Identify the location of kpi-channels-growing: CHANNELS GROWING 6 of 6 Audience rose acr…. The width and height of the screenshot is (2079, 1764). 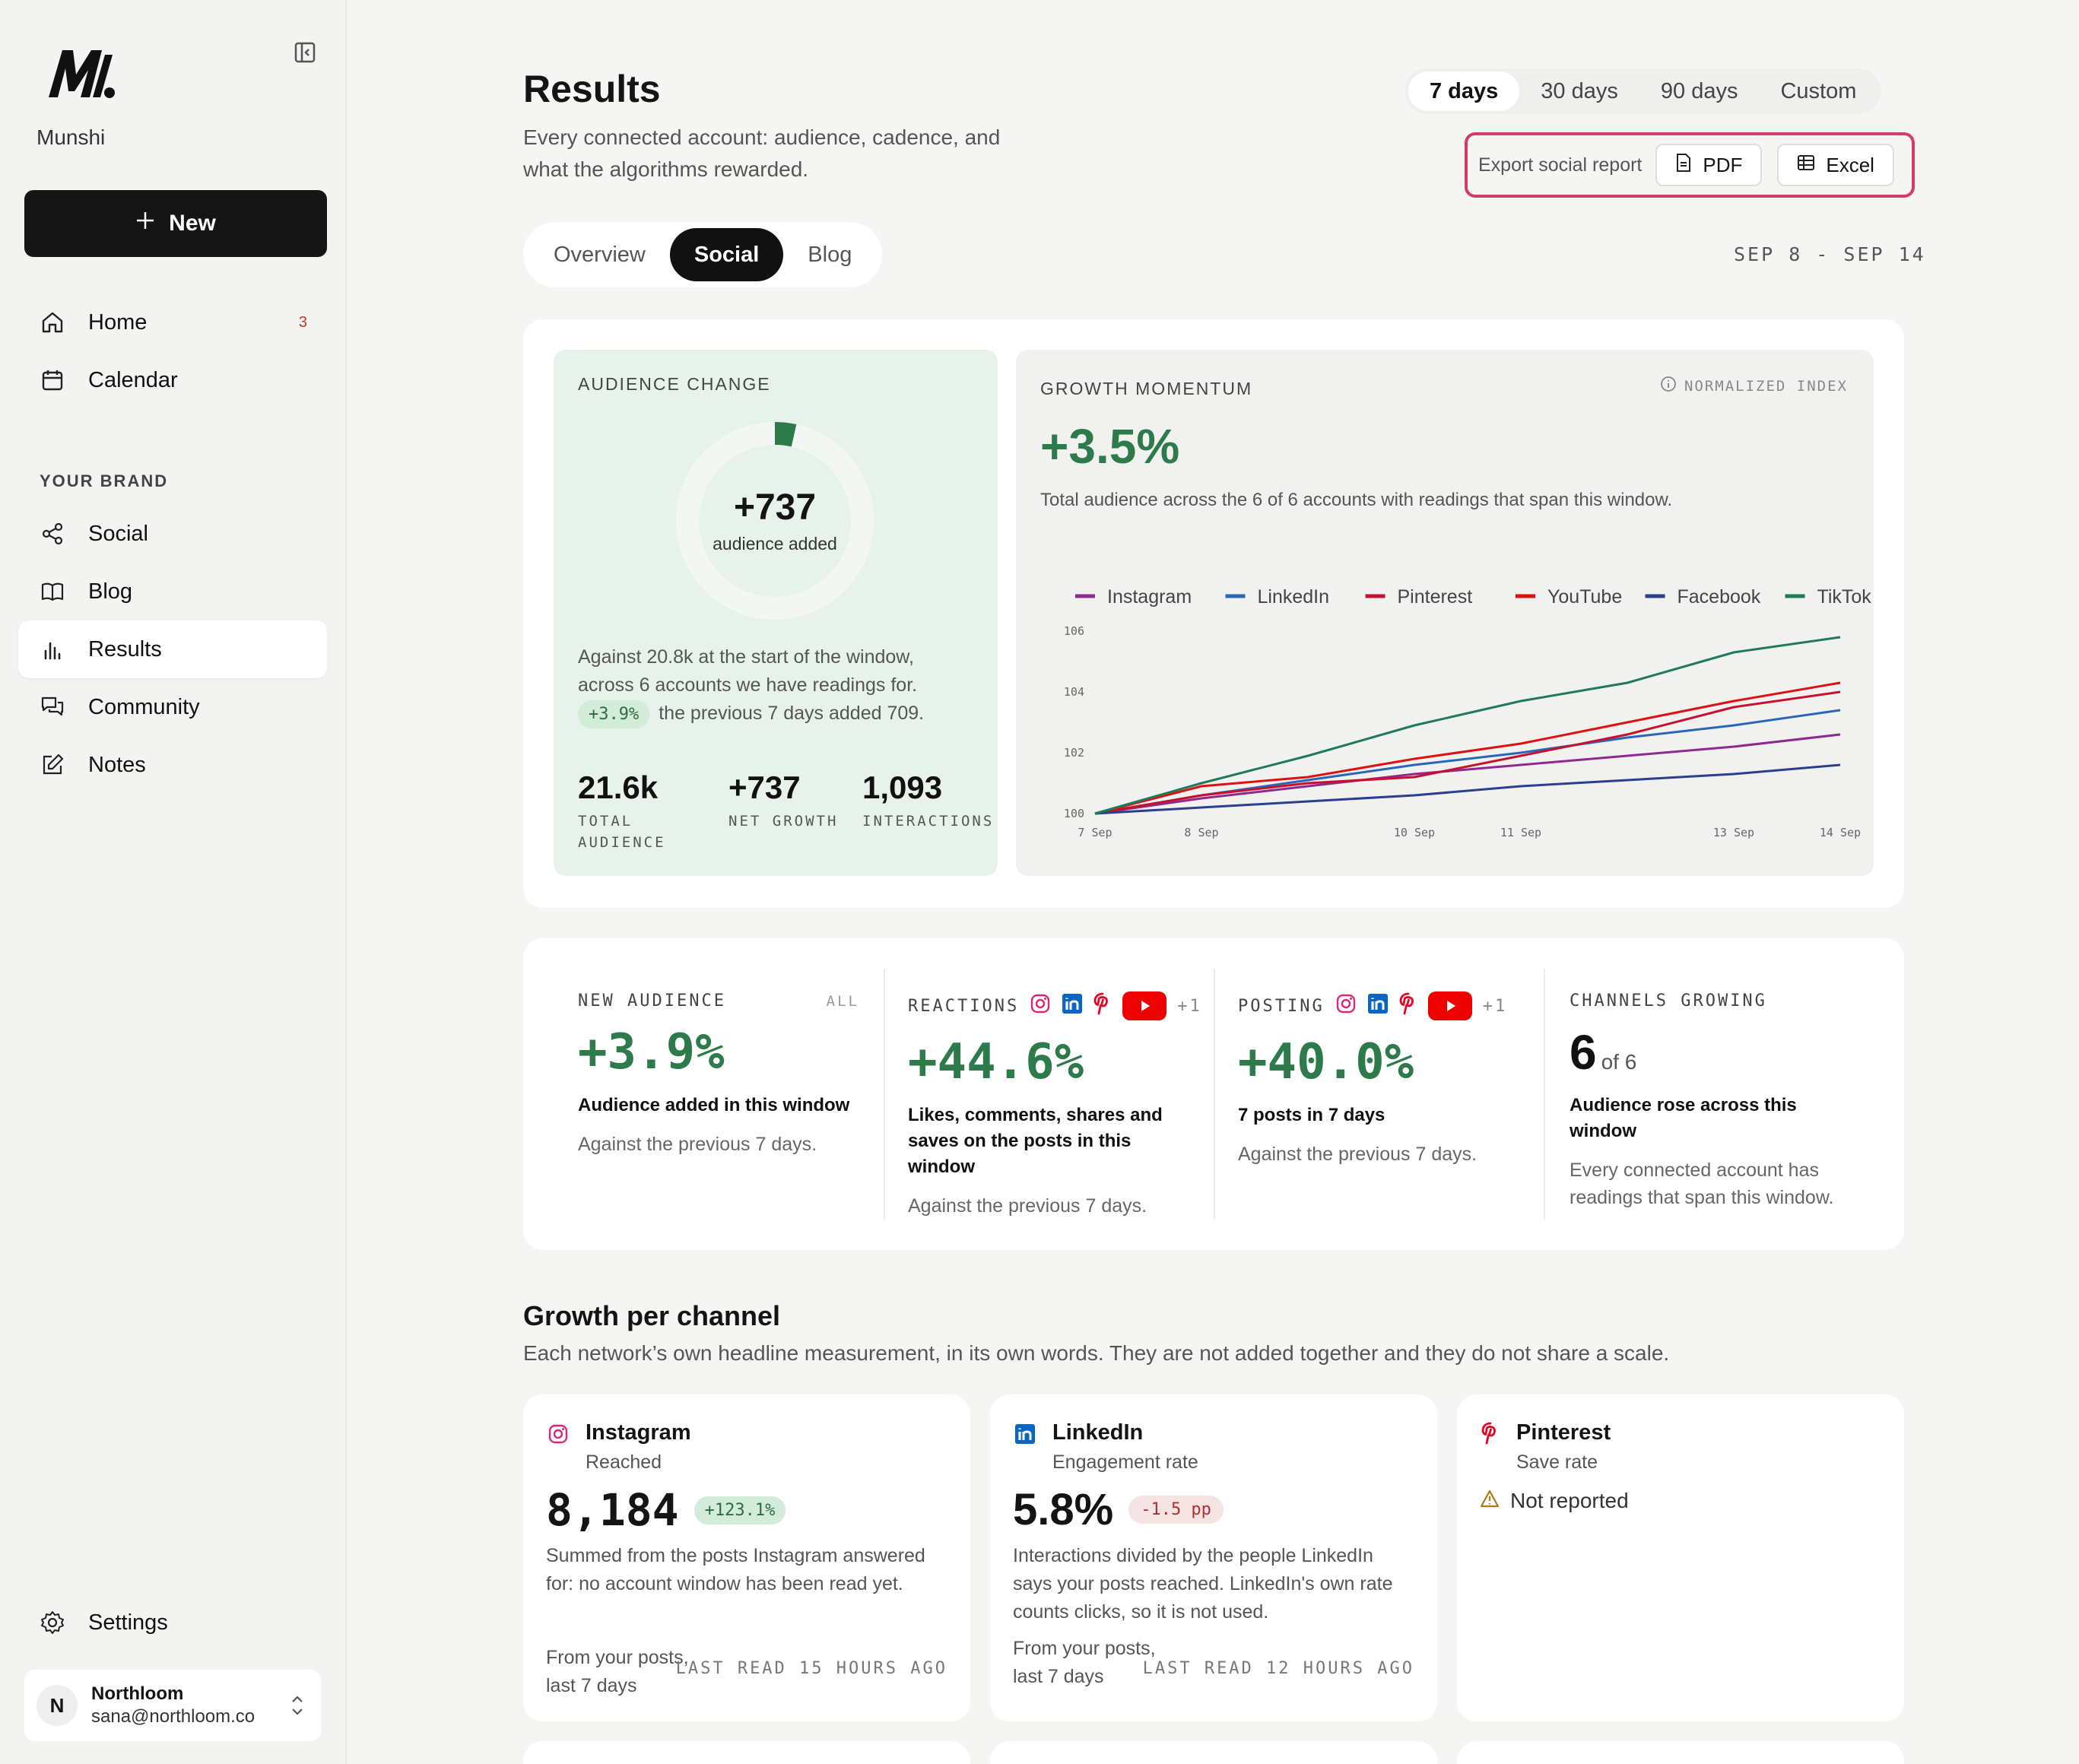
(1718, 1101).